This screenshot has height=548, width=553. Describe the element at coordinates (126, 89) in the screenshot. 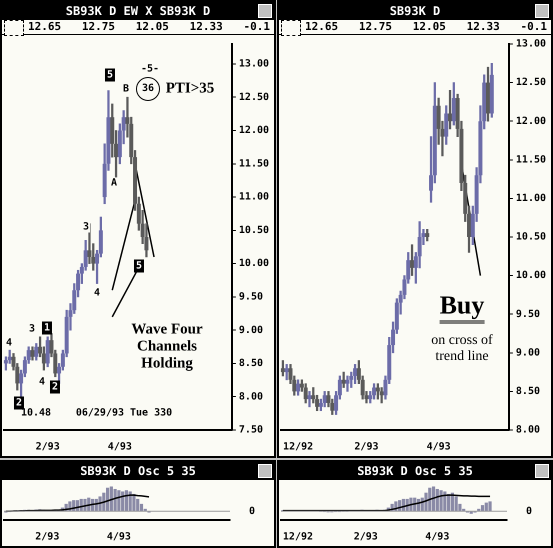

I see `annotation: B` at that location.